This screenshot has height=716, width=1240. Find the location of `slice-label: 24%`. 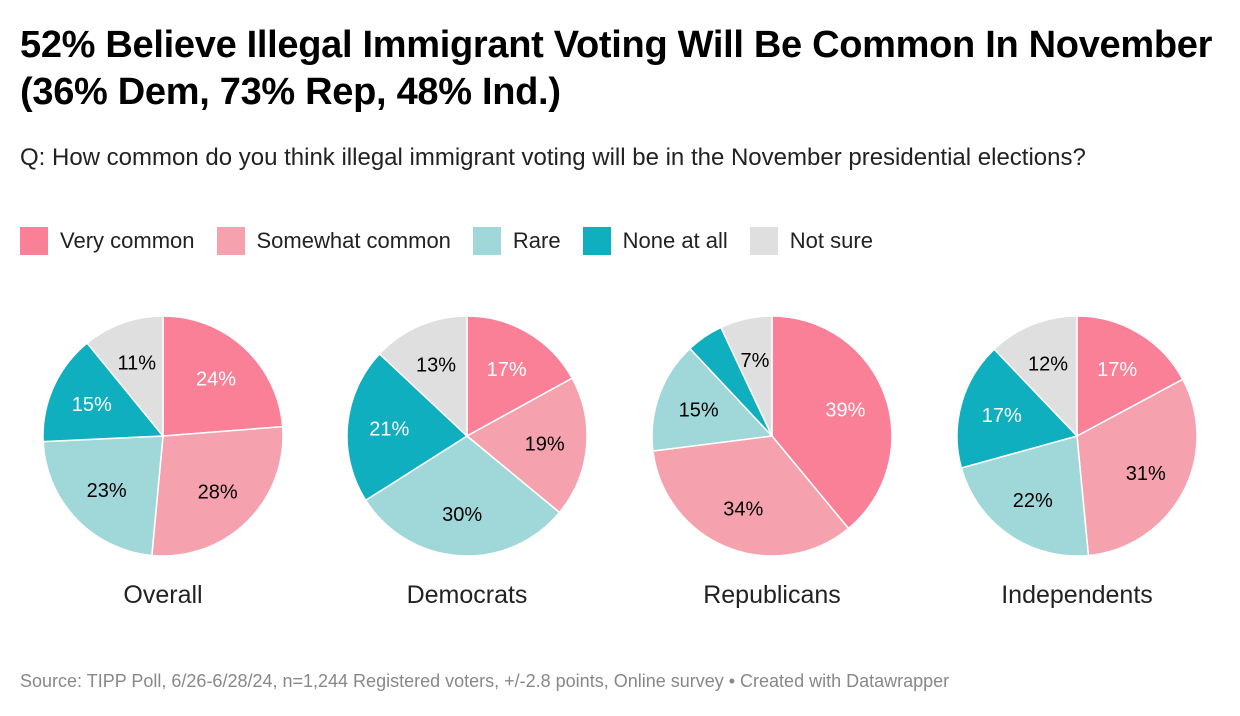

slice-label: 24% is located at coordinates (216, 380).